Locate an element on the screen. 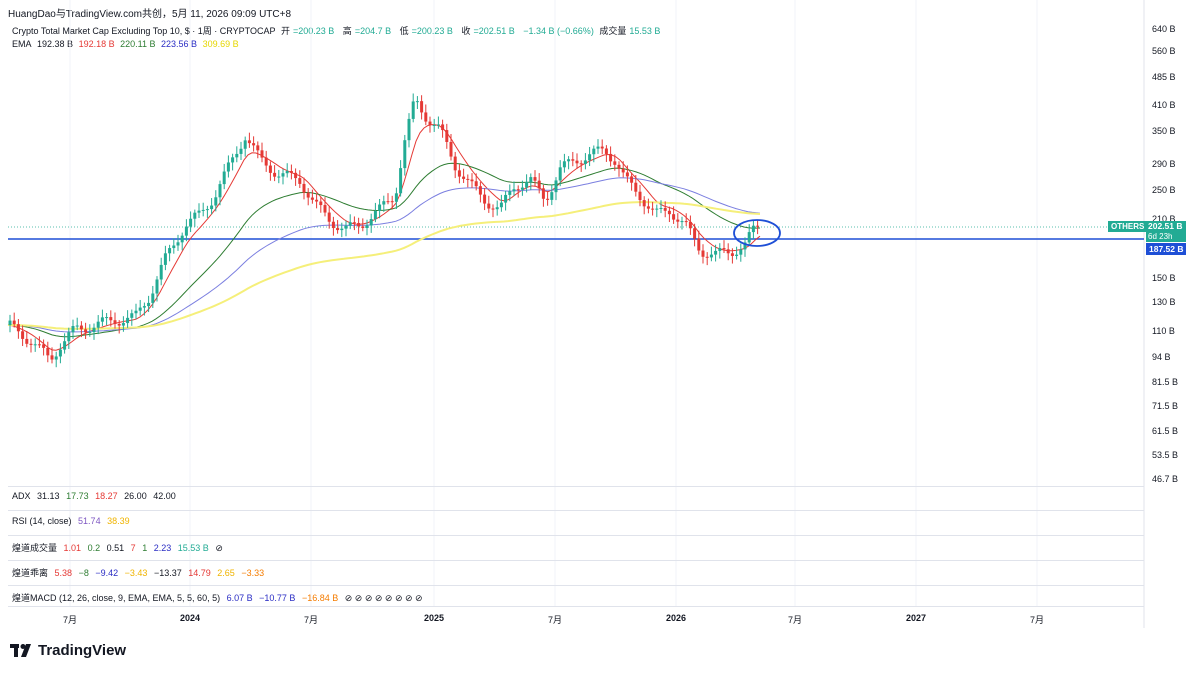  close-label: 收 =202.51 B is located at coordinates (488, 31).